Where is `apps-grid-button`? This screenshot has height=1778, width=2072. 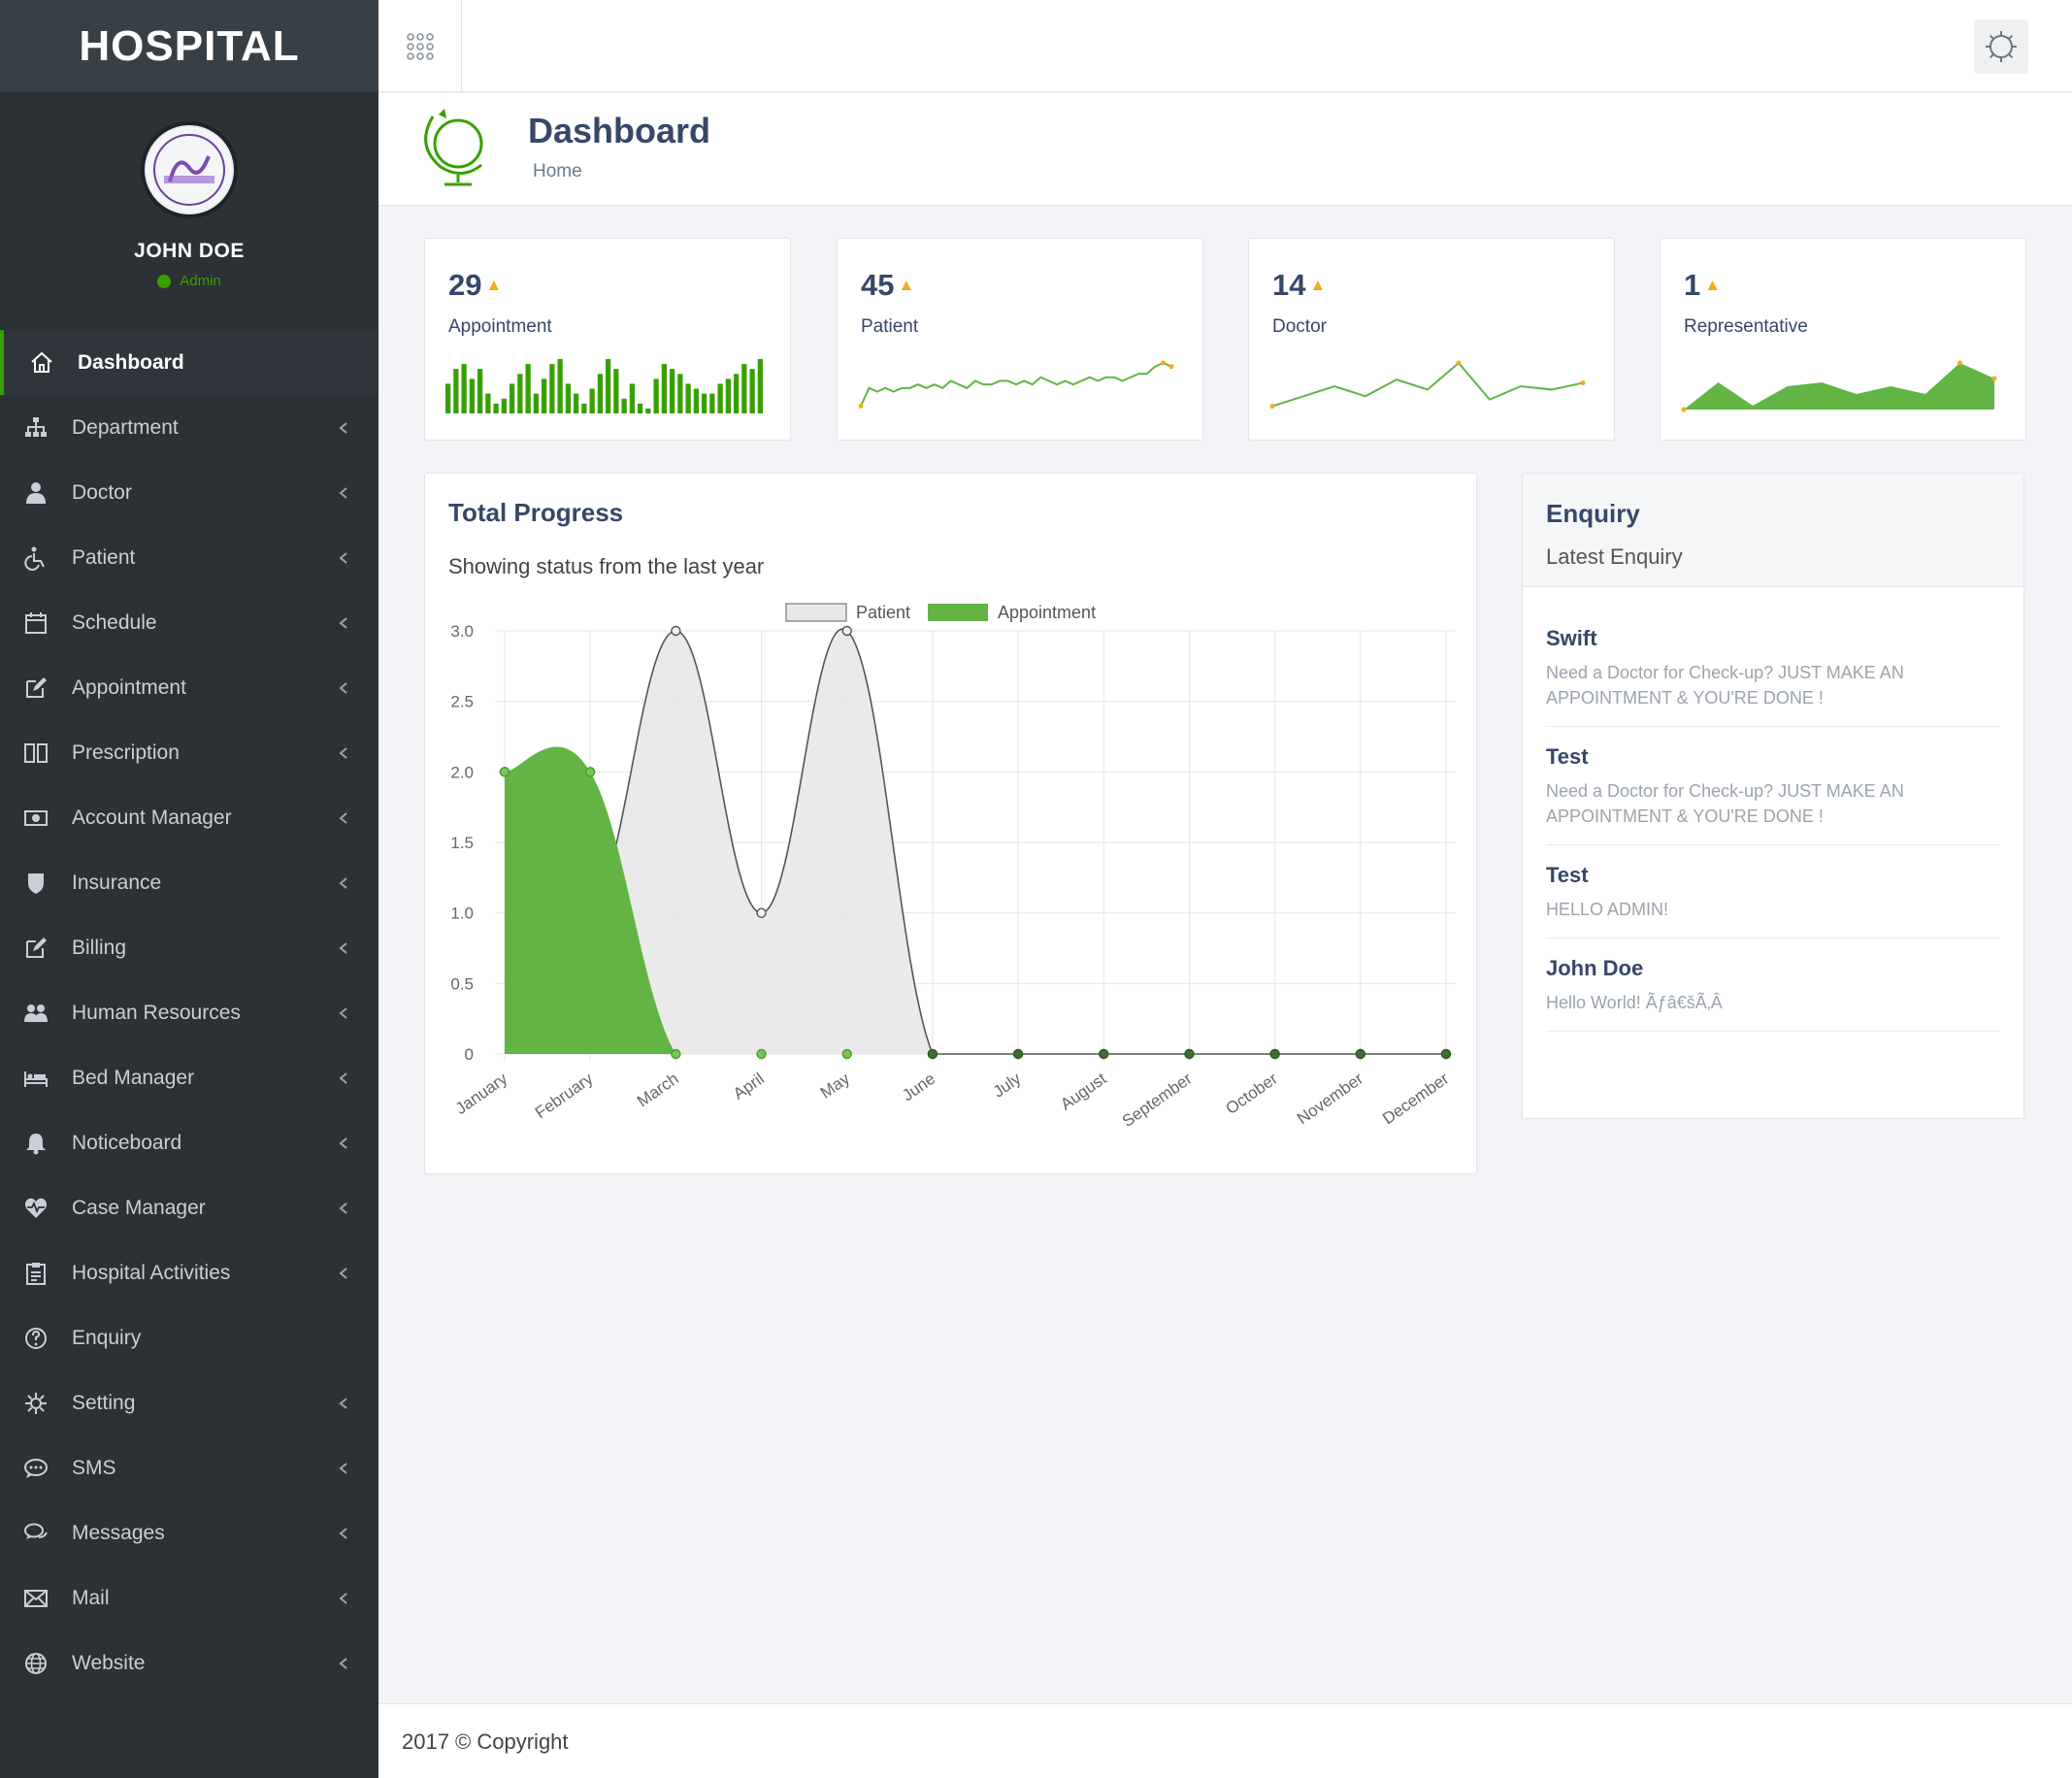 apps-grid-button is located at coordinates (420, 46).